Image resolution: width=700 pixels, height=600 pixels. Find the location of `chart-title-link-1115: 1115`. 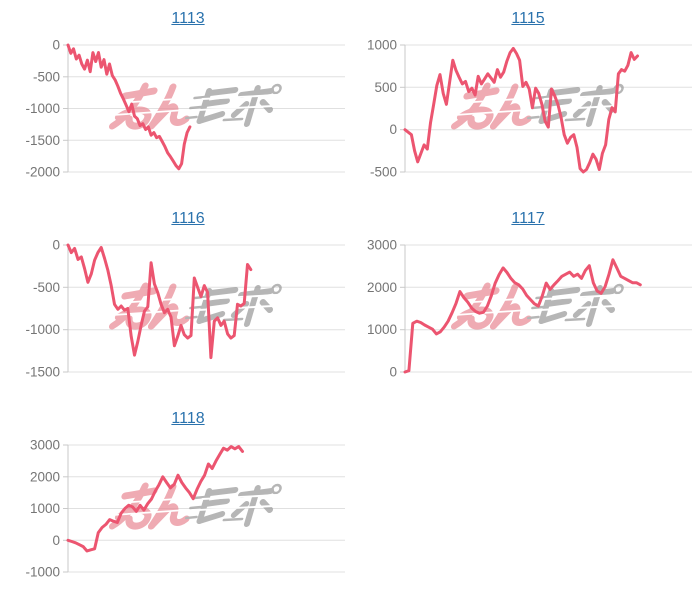

chart-title-link-1115: 1115 is located at coordinates (528, 18).